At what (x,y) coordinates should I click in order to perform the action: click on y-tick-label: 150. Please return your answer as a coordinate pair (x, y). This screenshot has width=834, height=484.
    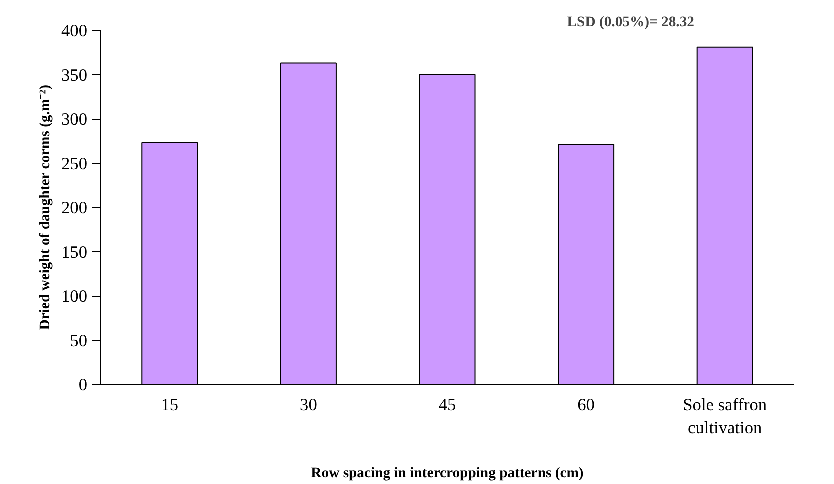
    Looking at the image, I should click on (75, 252).